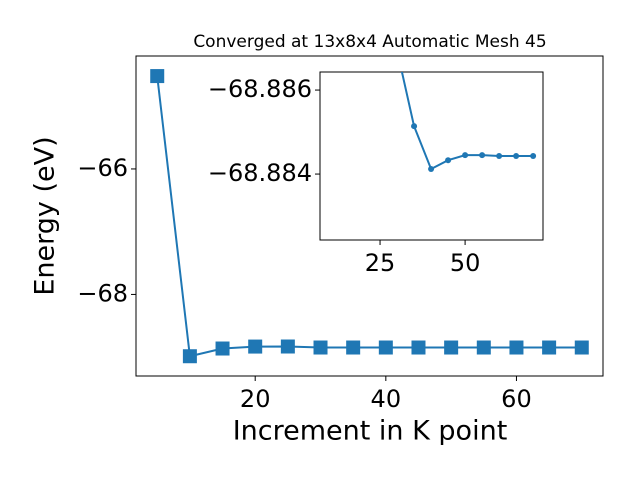 The height and width of the screenshot is (480, 640). What do you see at coordinates (102, 168) in the screenshot?
I see `y-tick-label: −66` at bounding box center [102, 168].